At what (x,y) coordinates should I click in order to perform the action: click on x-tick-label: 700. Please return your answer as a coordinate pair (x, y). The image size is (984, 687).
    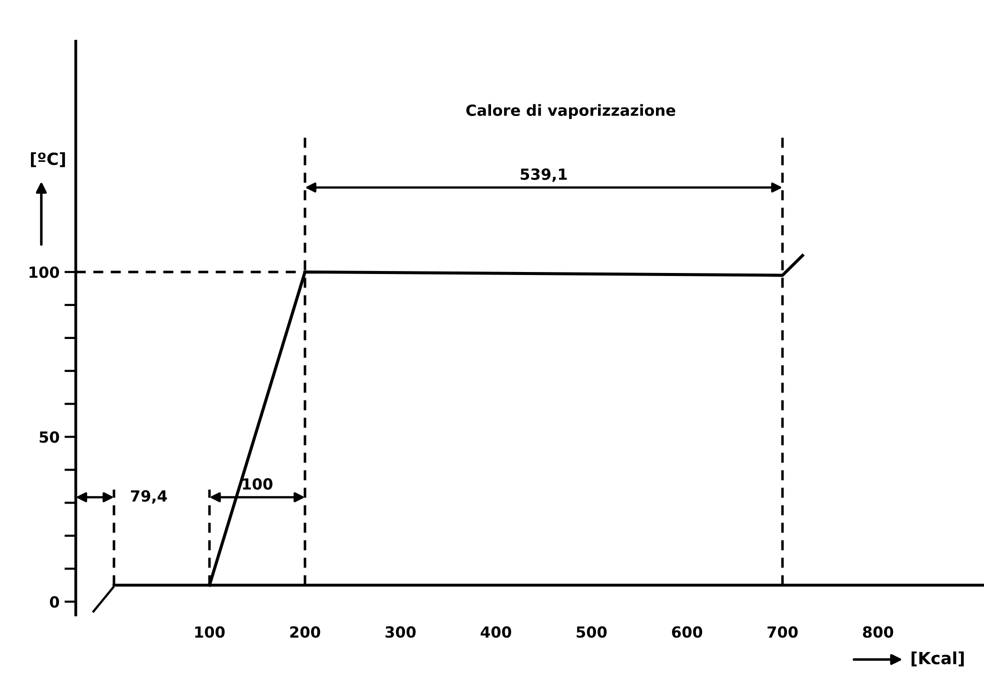
    Looking at the image, I should click on (783, 632).